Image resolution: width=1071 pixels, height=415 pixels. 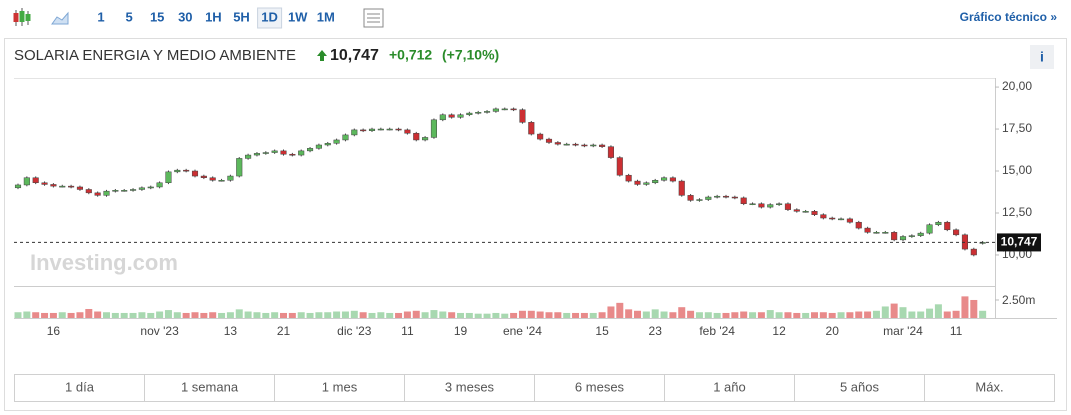 What do you see at coordinates (269, 16) in the screenshot?
I see `interval-button: 1D` at bounding box center [269, 16].